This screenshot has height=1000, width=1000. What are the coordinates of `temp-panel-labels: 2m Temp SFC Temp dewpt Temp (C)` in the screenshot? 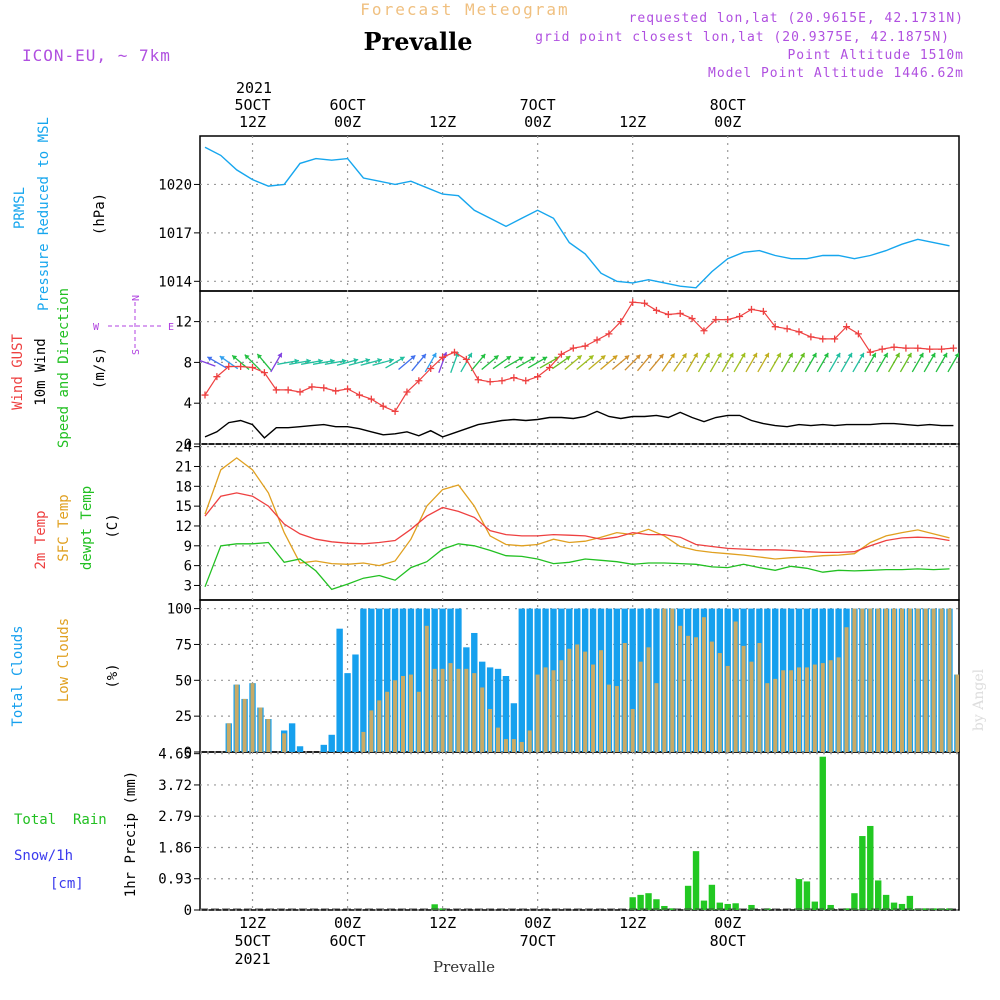 It's located at (77, 528).